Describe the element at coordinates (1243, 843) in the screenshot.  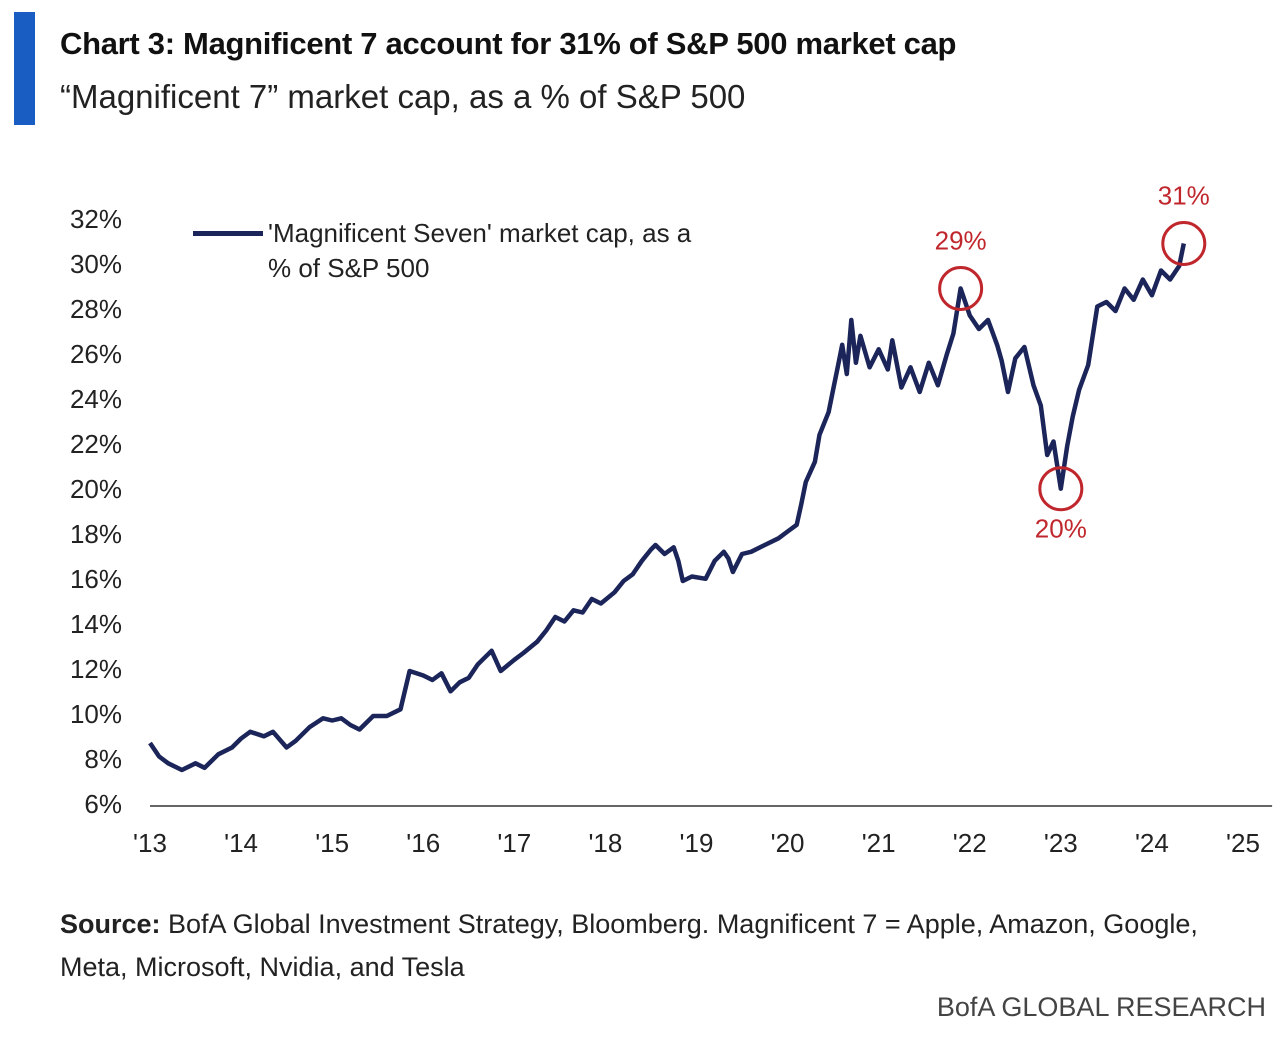
I see `x-tick-label: '25` at that location.